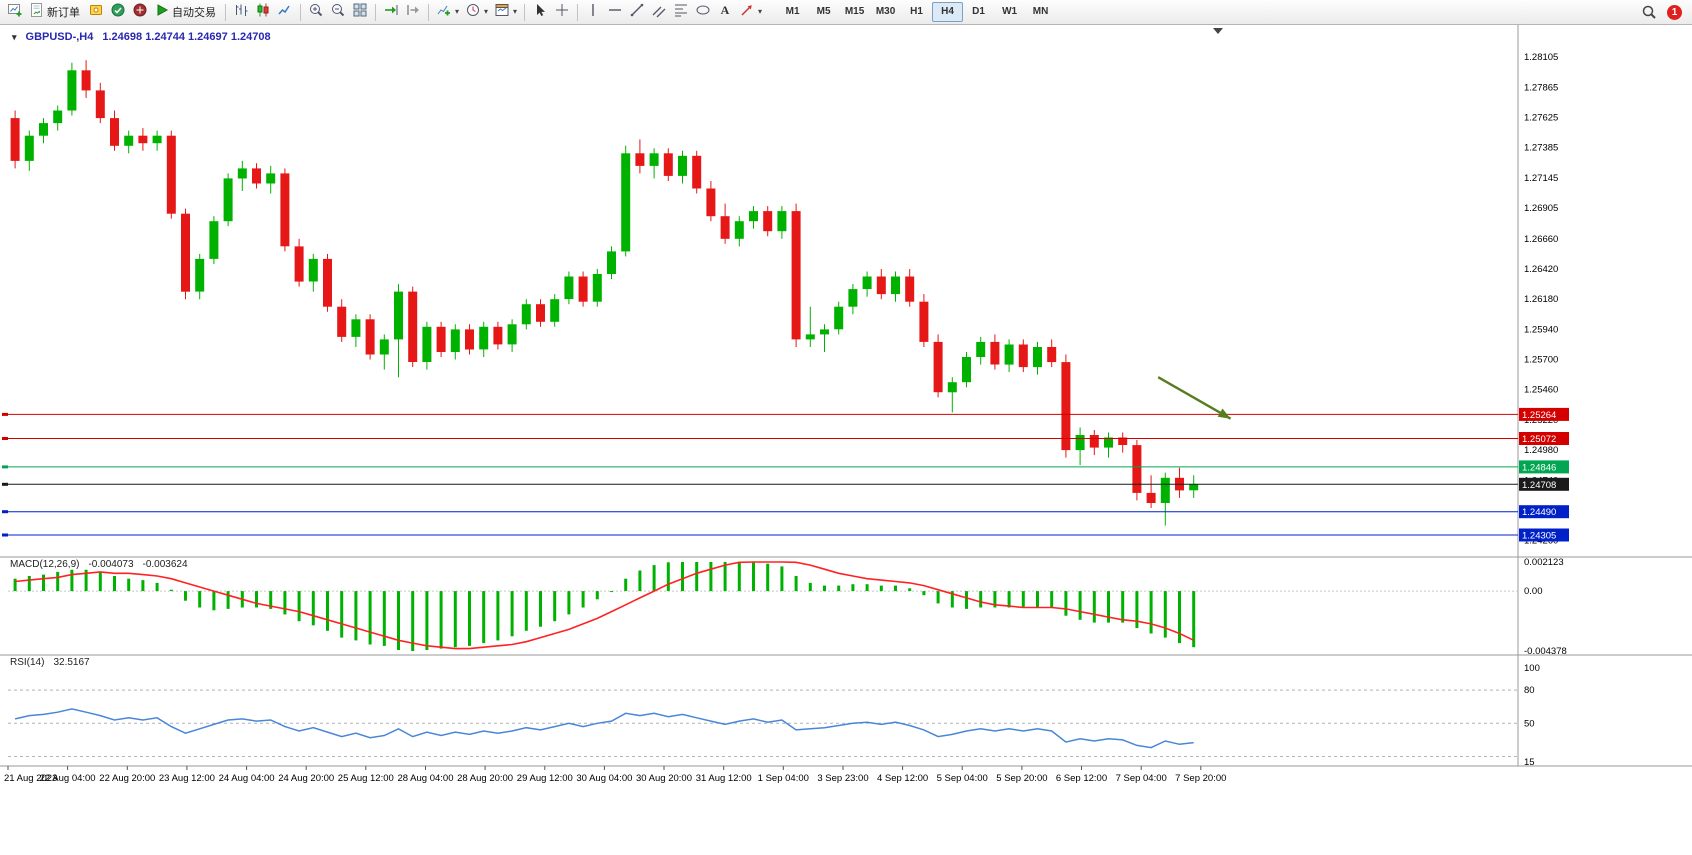  Describe the element at coordinates (540, 12) in the screenshot. I see `cursor-button` at that location.